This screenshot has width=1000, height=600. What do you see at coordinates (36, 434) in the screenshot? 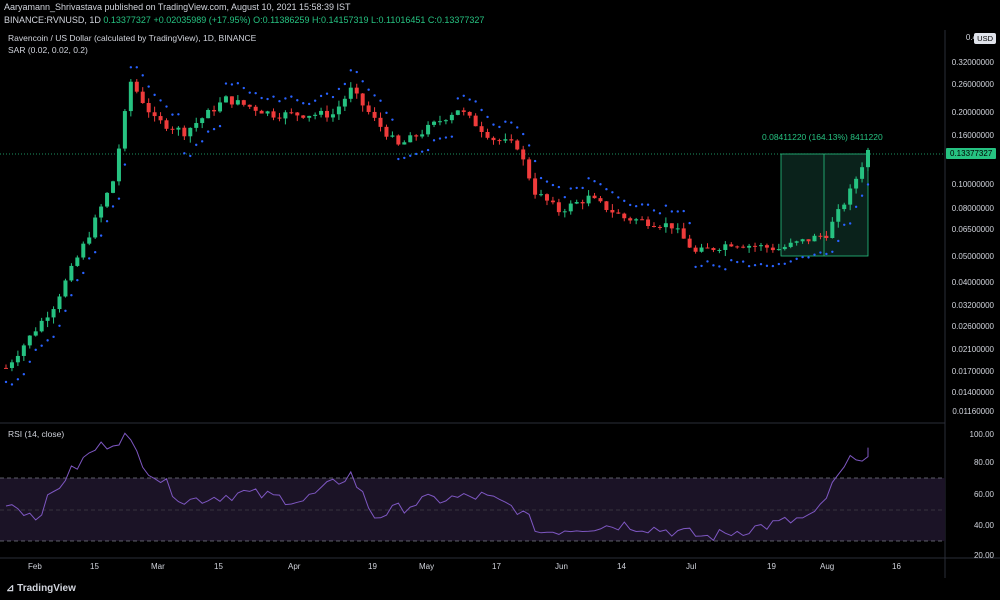
I see `rsi-pane-title: RSI (14, close)` at bounding box center [36, 434].